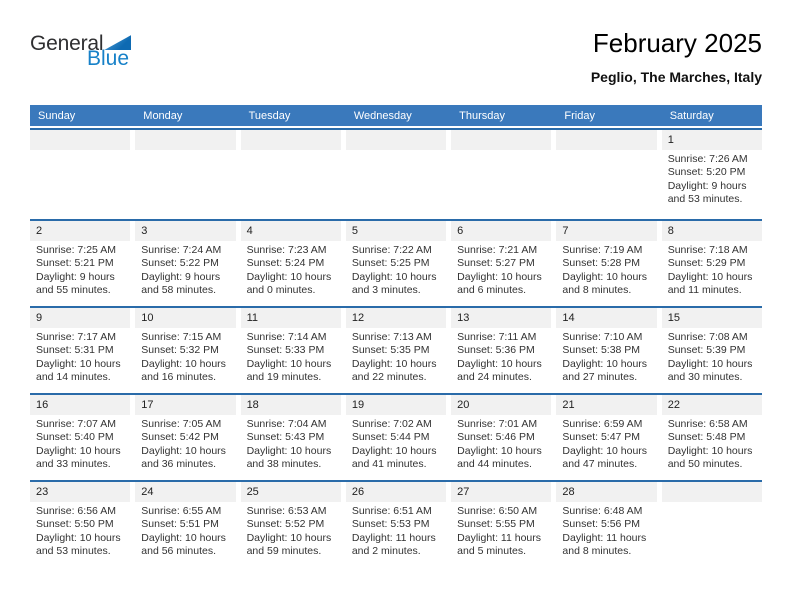 This screenshot has width=792, height=612. I want to click on sunset-text: Sunset: 5:40 PM, so click(75, 437).